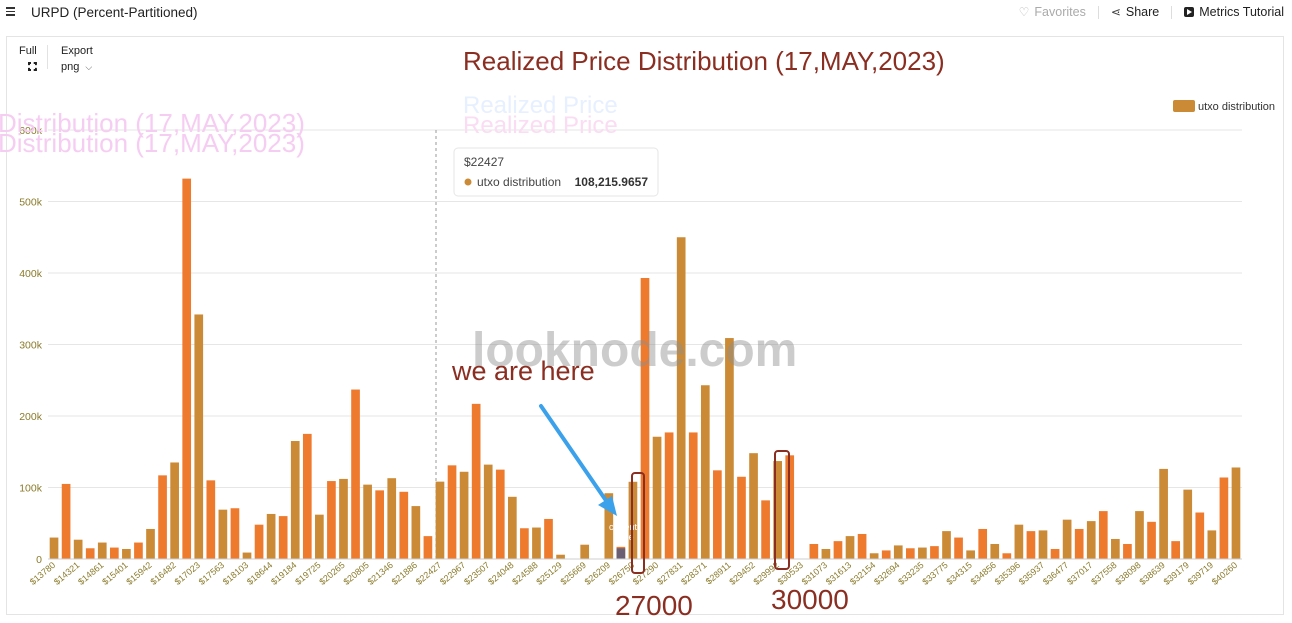  Describe the element at coordinates (1135, 12) in the screenshot. I see `share-button: ⋖ Share` at that location.